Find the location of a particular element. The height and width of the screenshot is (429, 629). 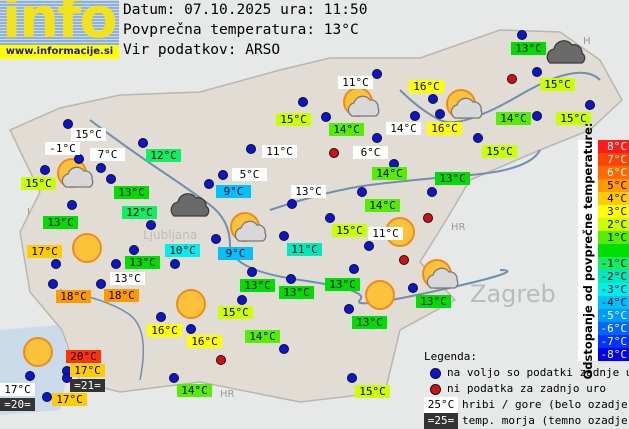

station-temperature: 11°C is located at coordinates (385, 233).